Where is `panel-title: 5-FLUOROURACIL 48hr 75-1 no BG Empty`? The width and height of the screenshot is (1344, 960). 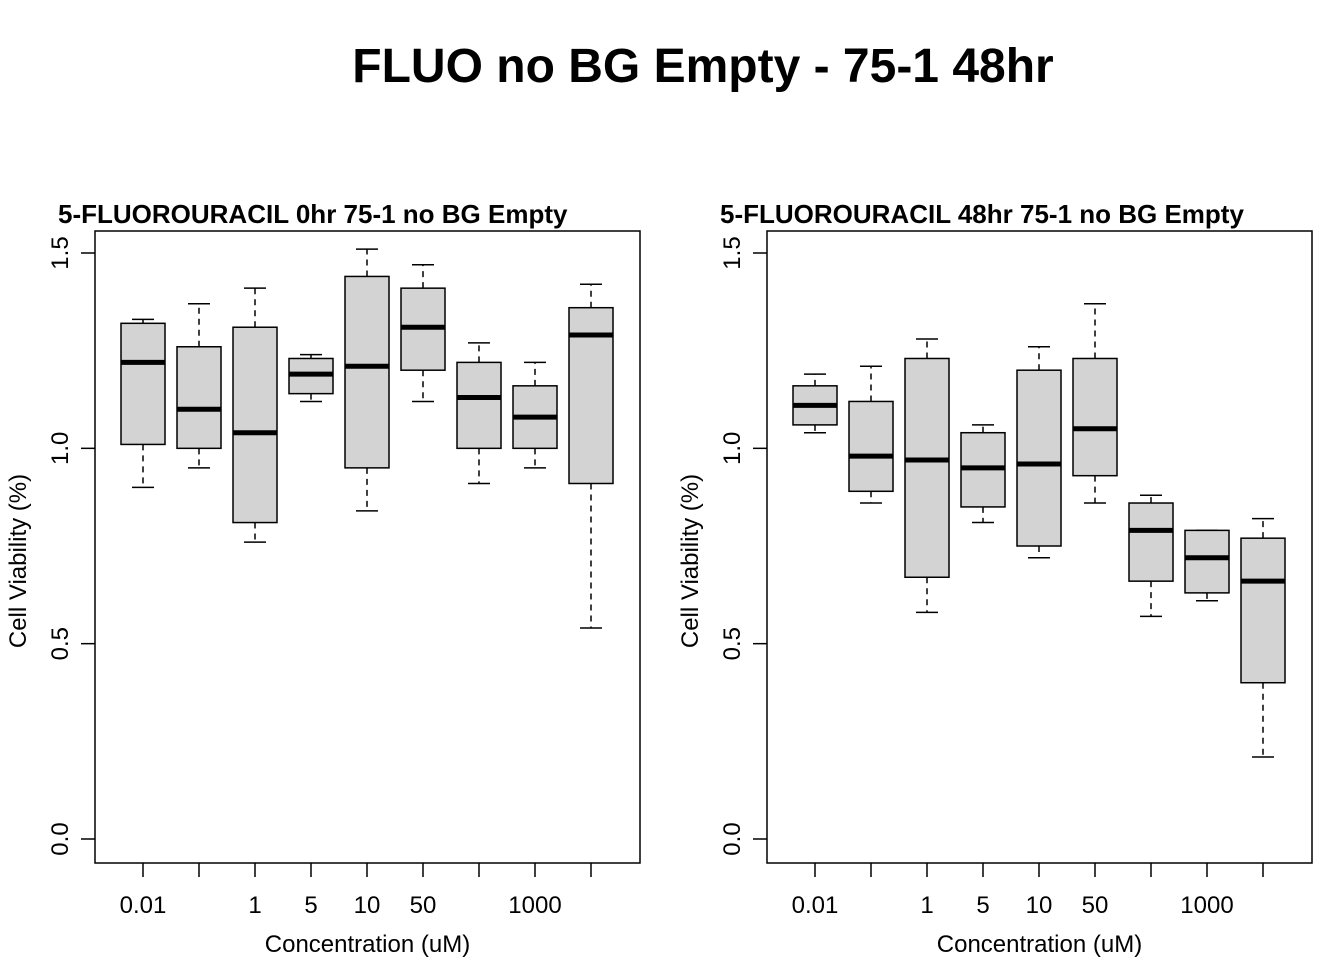
panel-title: 5-FLUOROURACIL 48hr 75-1 no BG Empty is located at coordinates (982, 214).